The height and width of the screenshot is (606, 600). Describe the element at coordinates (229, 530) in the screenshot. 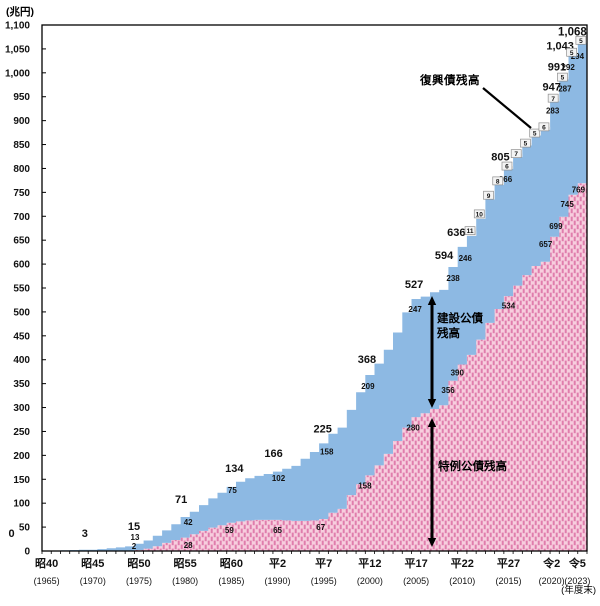

I see `special-value-label: 59` at that location.